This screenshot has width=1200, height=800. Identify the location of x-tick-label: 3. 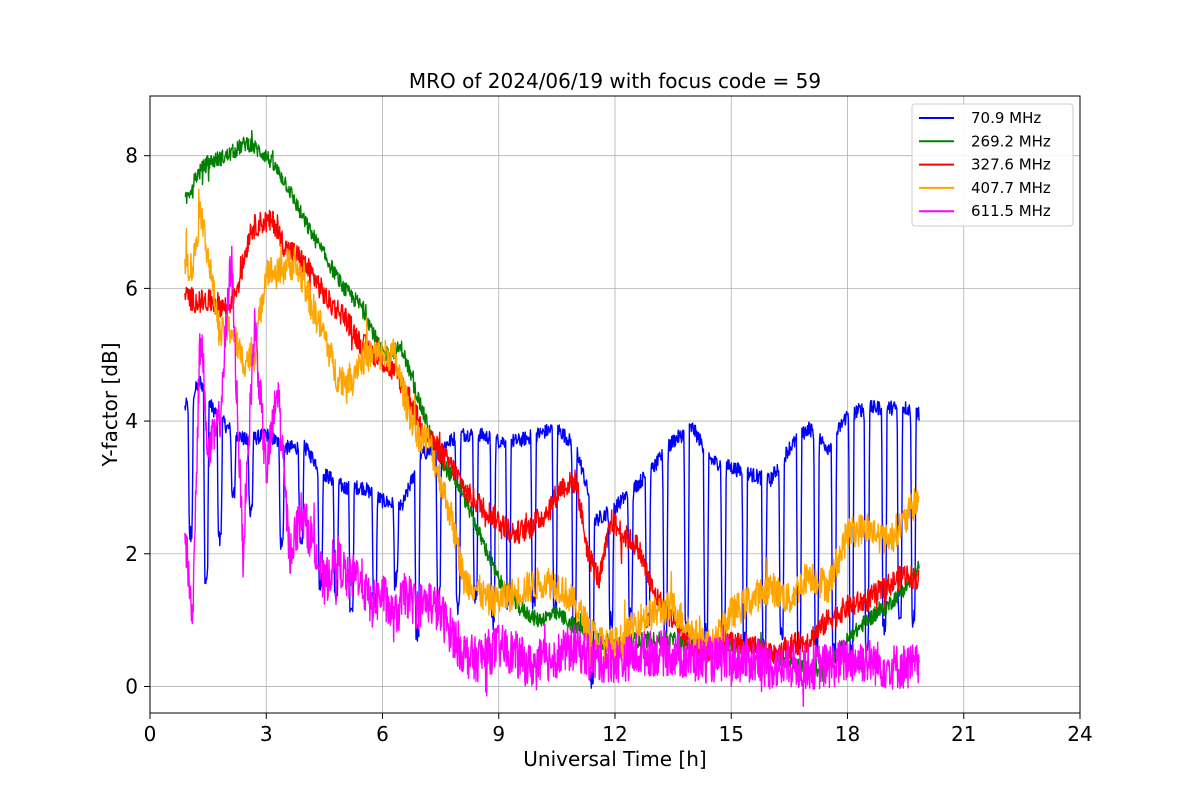
(266, 734).